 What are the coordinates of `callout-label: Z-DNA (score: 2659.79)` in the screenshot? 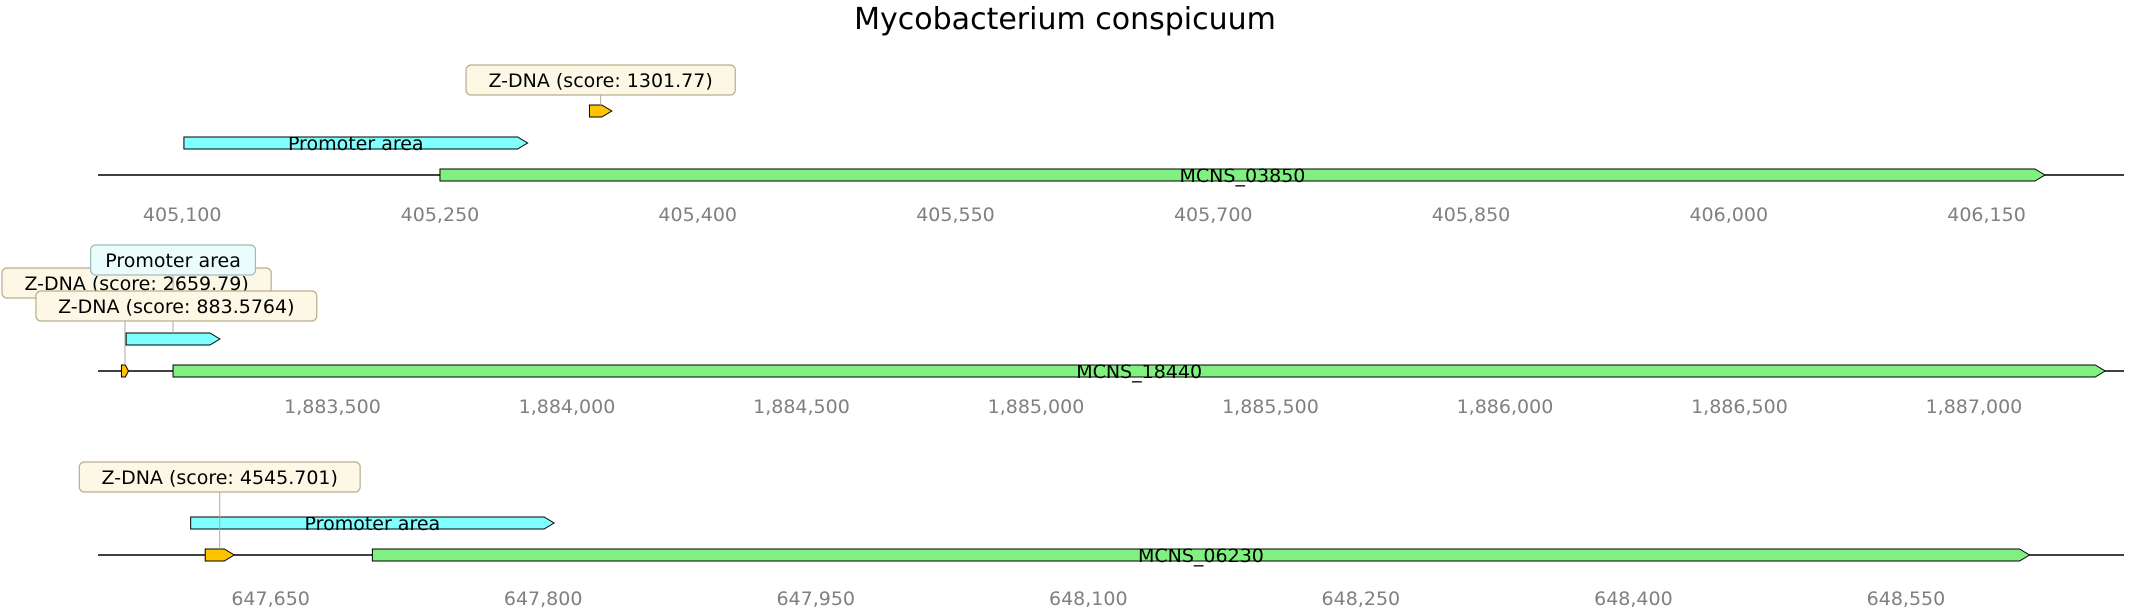 It's located at (136, 284).